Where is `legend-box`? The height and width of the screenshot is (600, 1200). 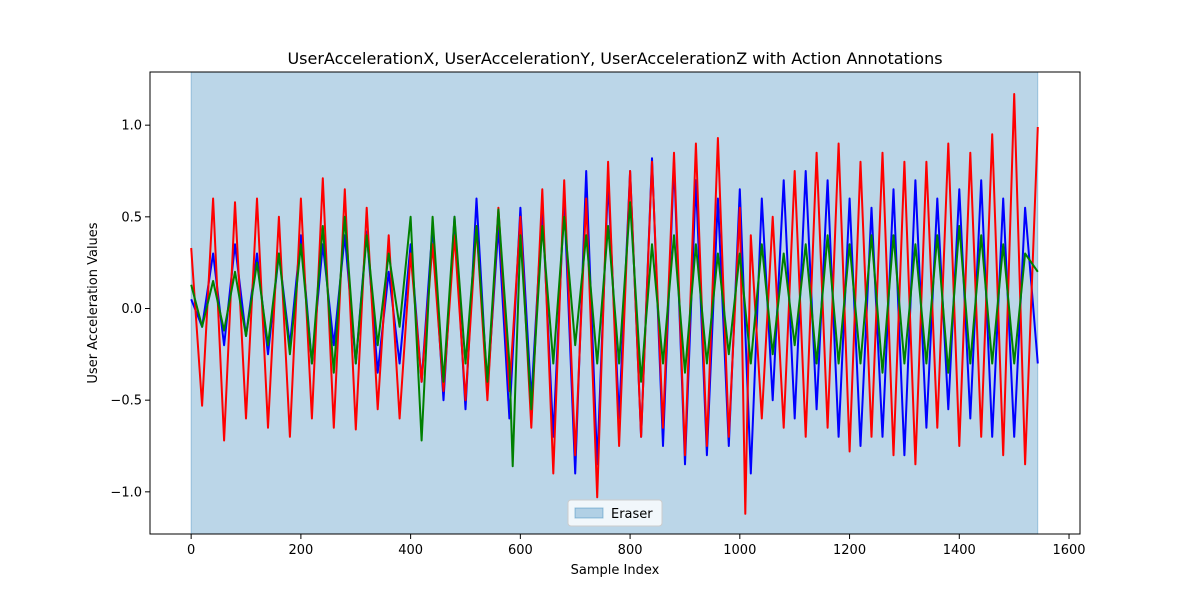
legend-box is located at coordinates (615, 513).